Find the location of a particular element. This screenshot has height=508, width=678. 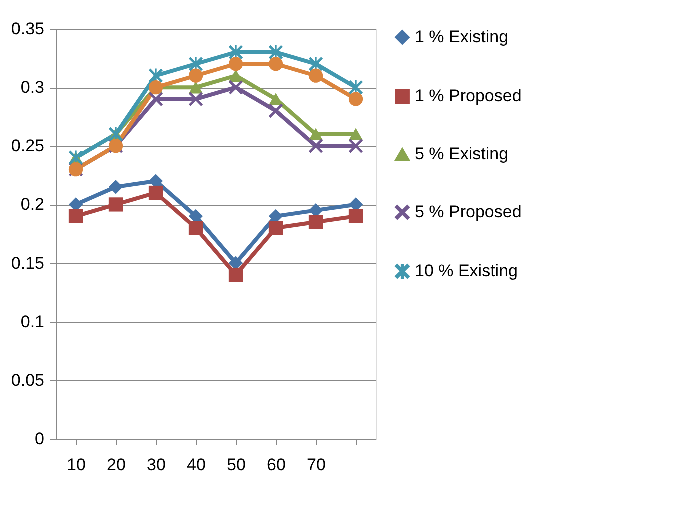

x-tick-label: 20 is located at coordinates (116, 465).